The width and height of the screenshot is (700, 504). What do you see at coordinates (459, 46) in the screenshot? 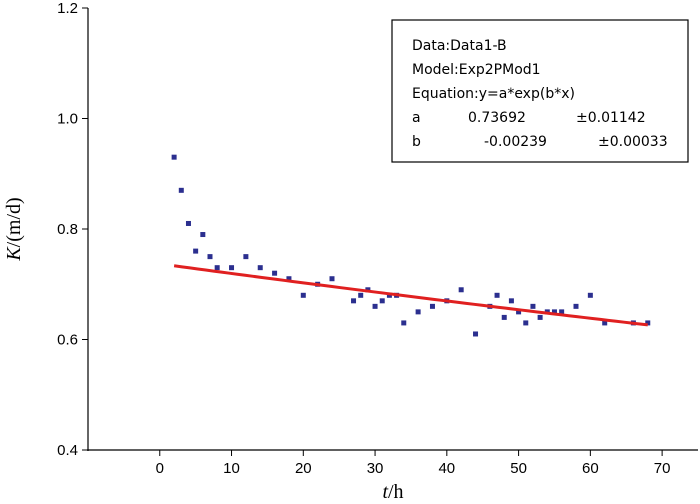
I see `legend-data-line: Data:Data1-B` at bounding box center [459, 46].